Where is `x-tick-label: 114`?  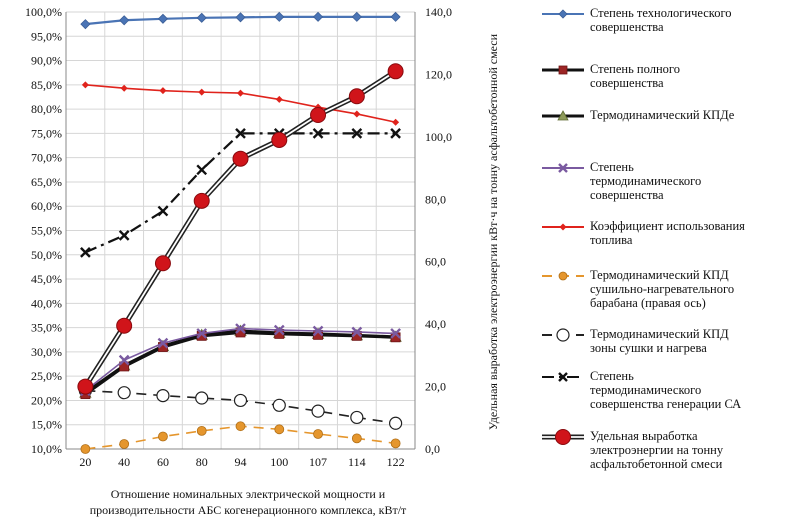
x-tick-label: 114 is located at coordinates (357, 462).